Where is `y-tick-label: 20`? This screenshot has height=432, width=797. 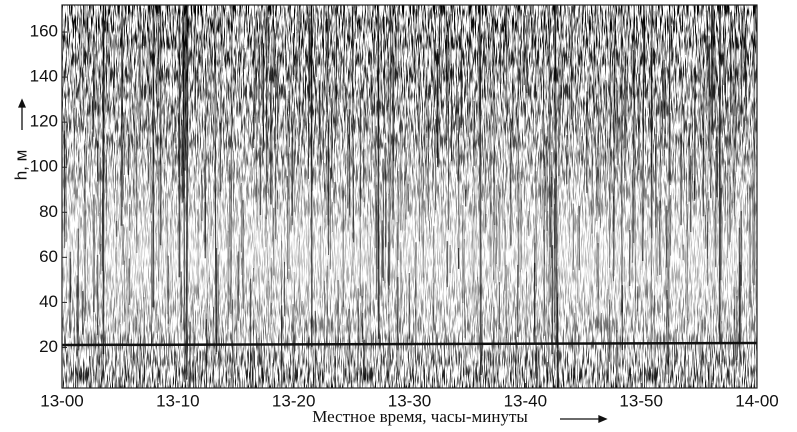
y-tick-label: 20 is located at coordinates (48, 346).